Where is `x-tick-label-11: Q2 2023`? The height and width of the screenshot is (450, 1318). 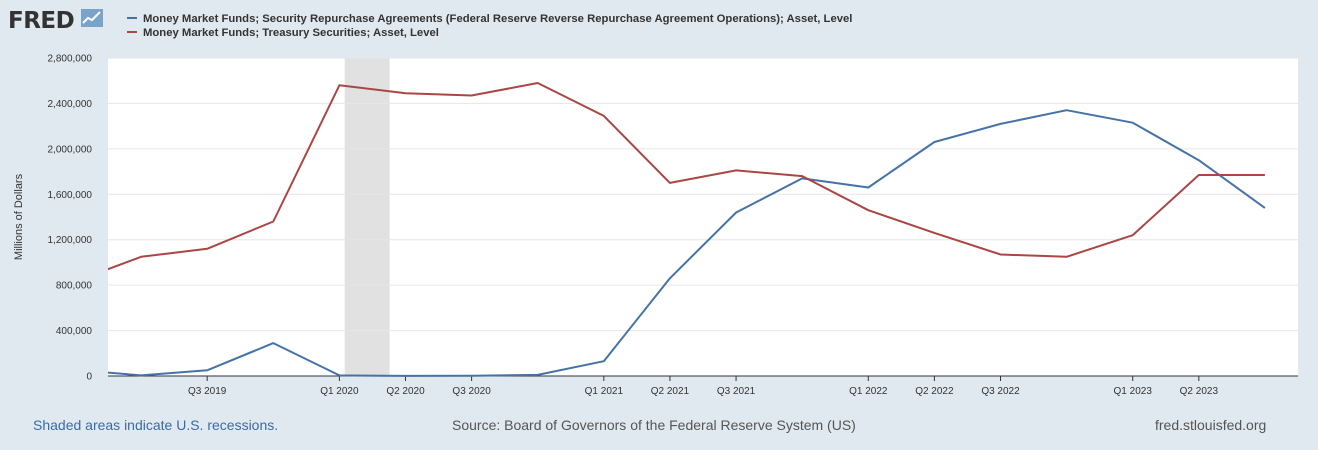
x-tick-label-11: Q2 2023 is located at coordinates (1199, 391).